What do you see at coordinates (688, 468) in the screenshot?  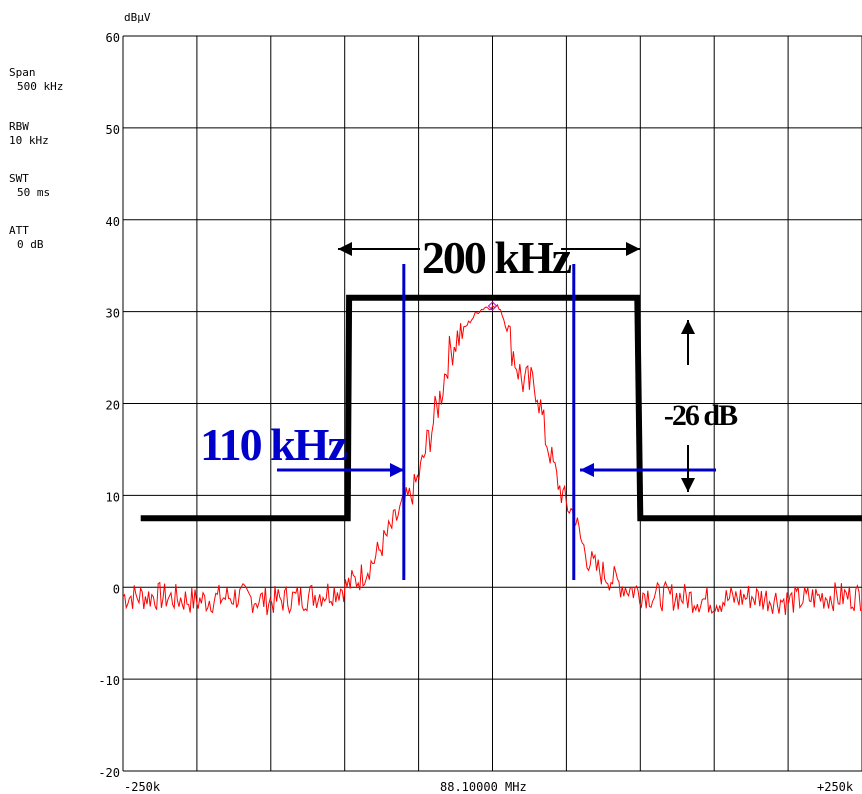 I see `attenuation-arrow-down` at bounding box center [688, 468].